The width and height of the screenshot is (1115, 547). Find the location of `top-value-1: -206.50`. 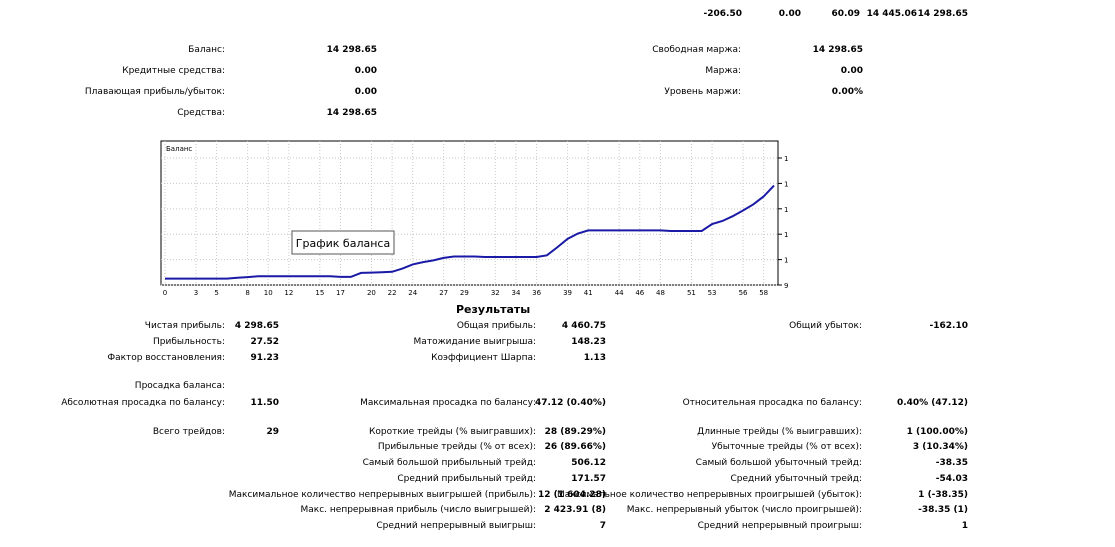

top-value-1: -206.50 is located at coordinates (722, 14).